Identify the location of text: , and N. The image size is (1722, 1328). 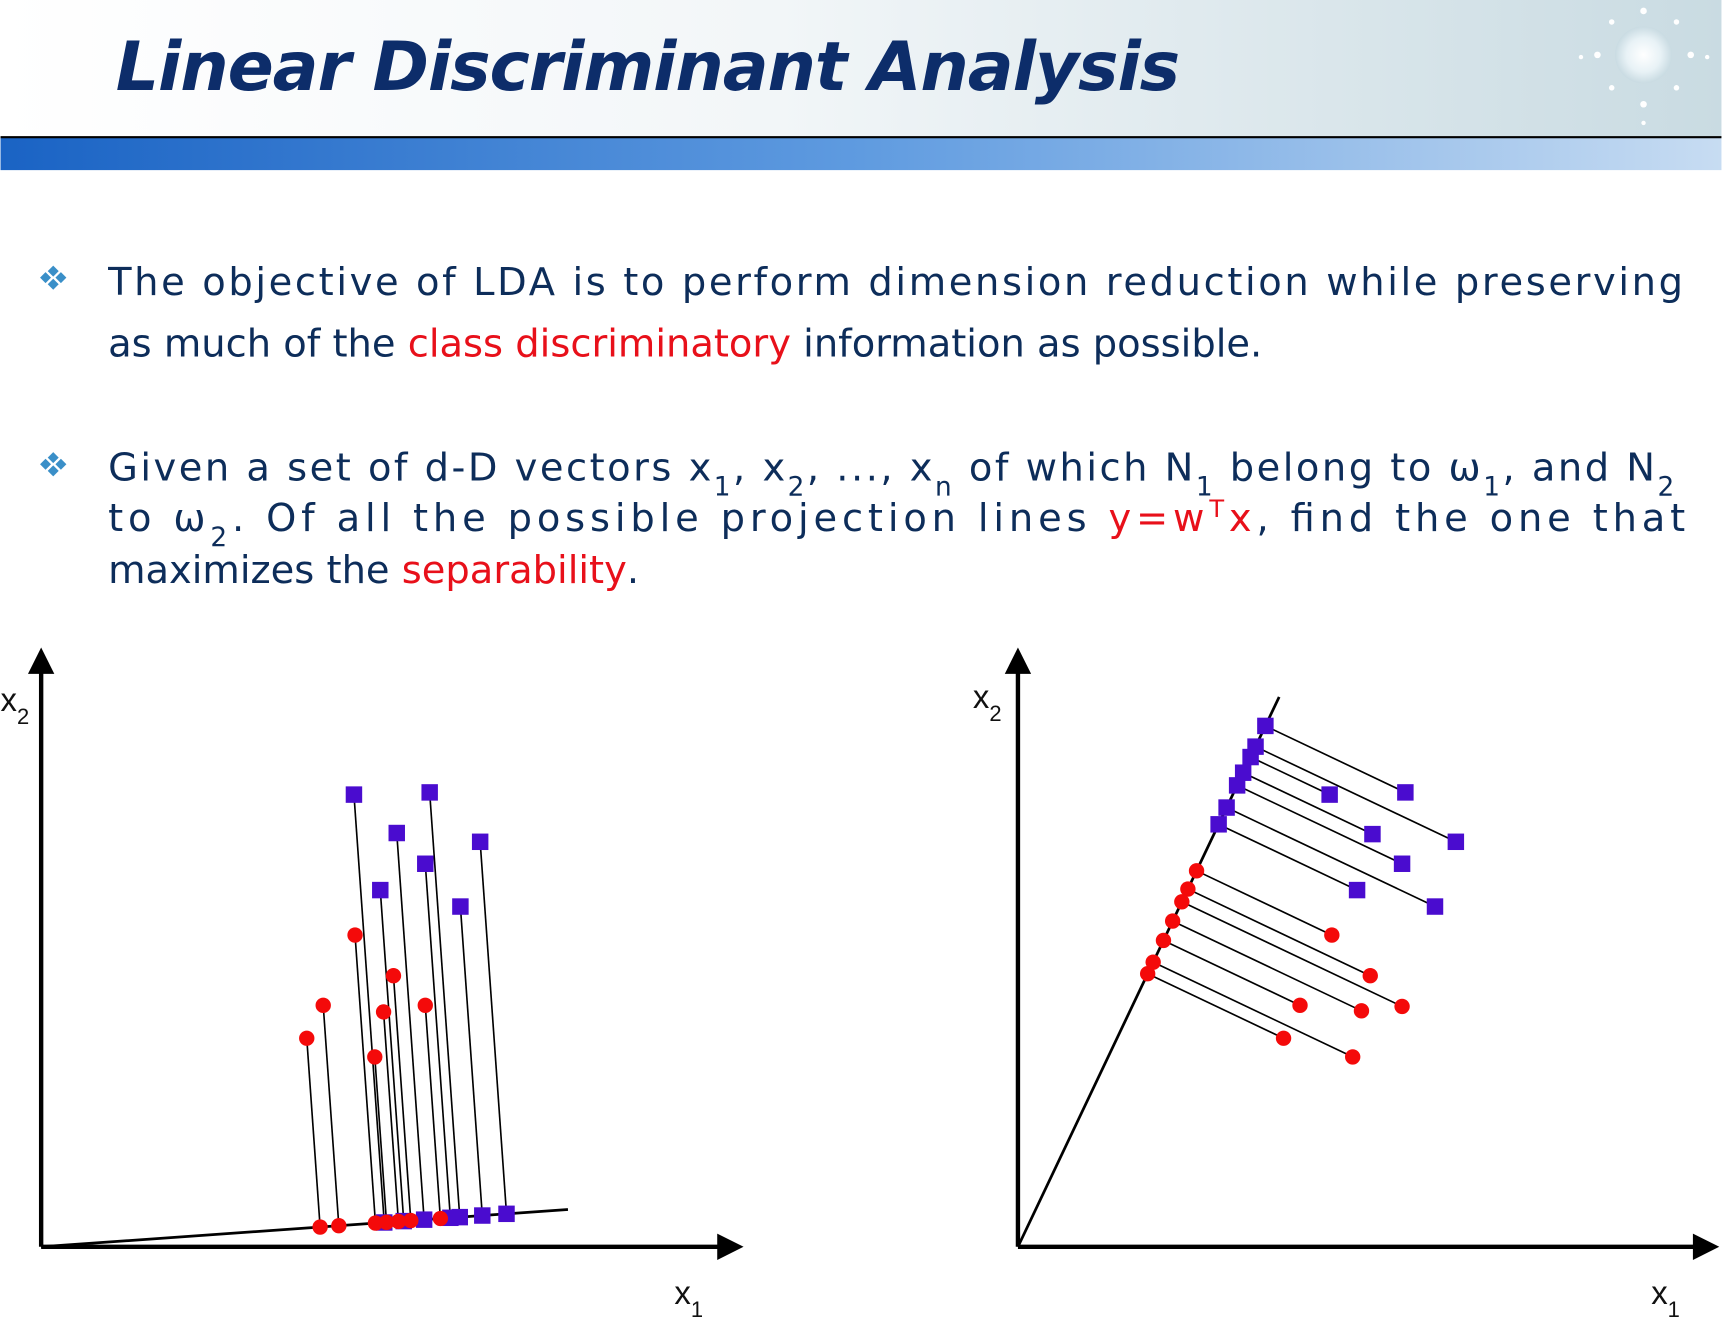
(1578, 468).